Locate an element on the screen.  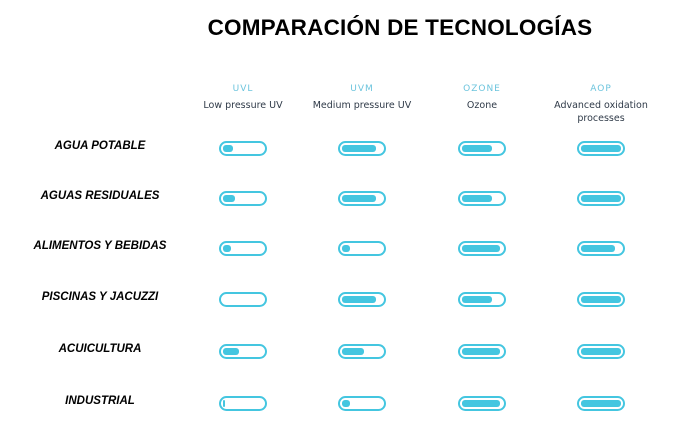
row-label: INDUSTRIAL is located at coordinates (100, 401).